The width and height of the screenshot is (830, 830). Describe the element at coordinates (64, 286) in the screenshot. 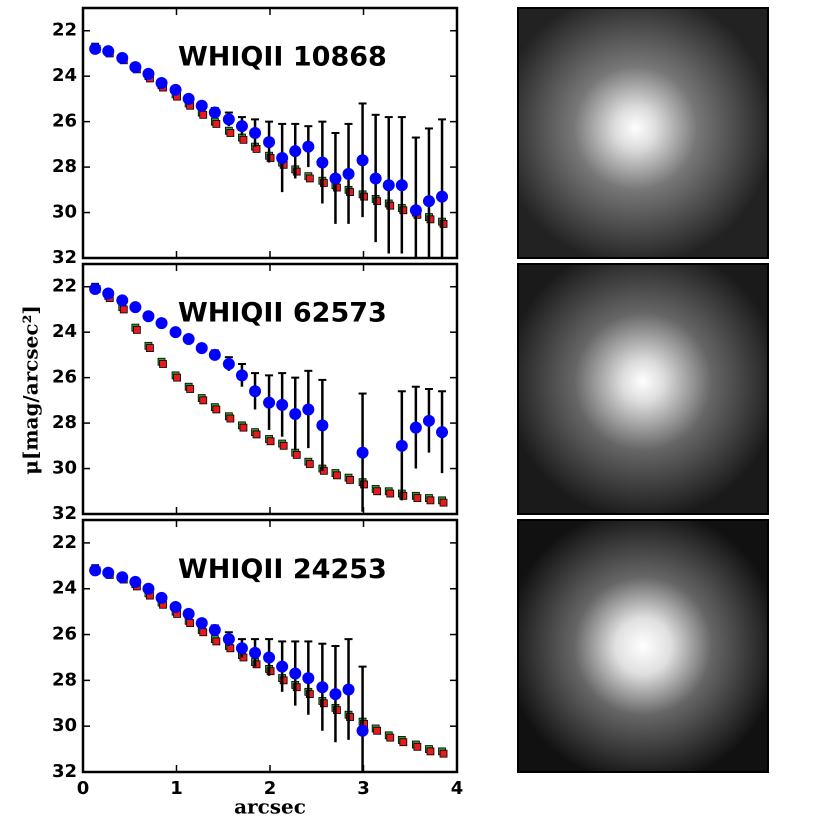

I see `y-tick-label: 22` at that location.